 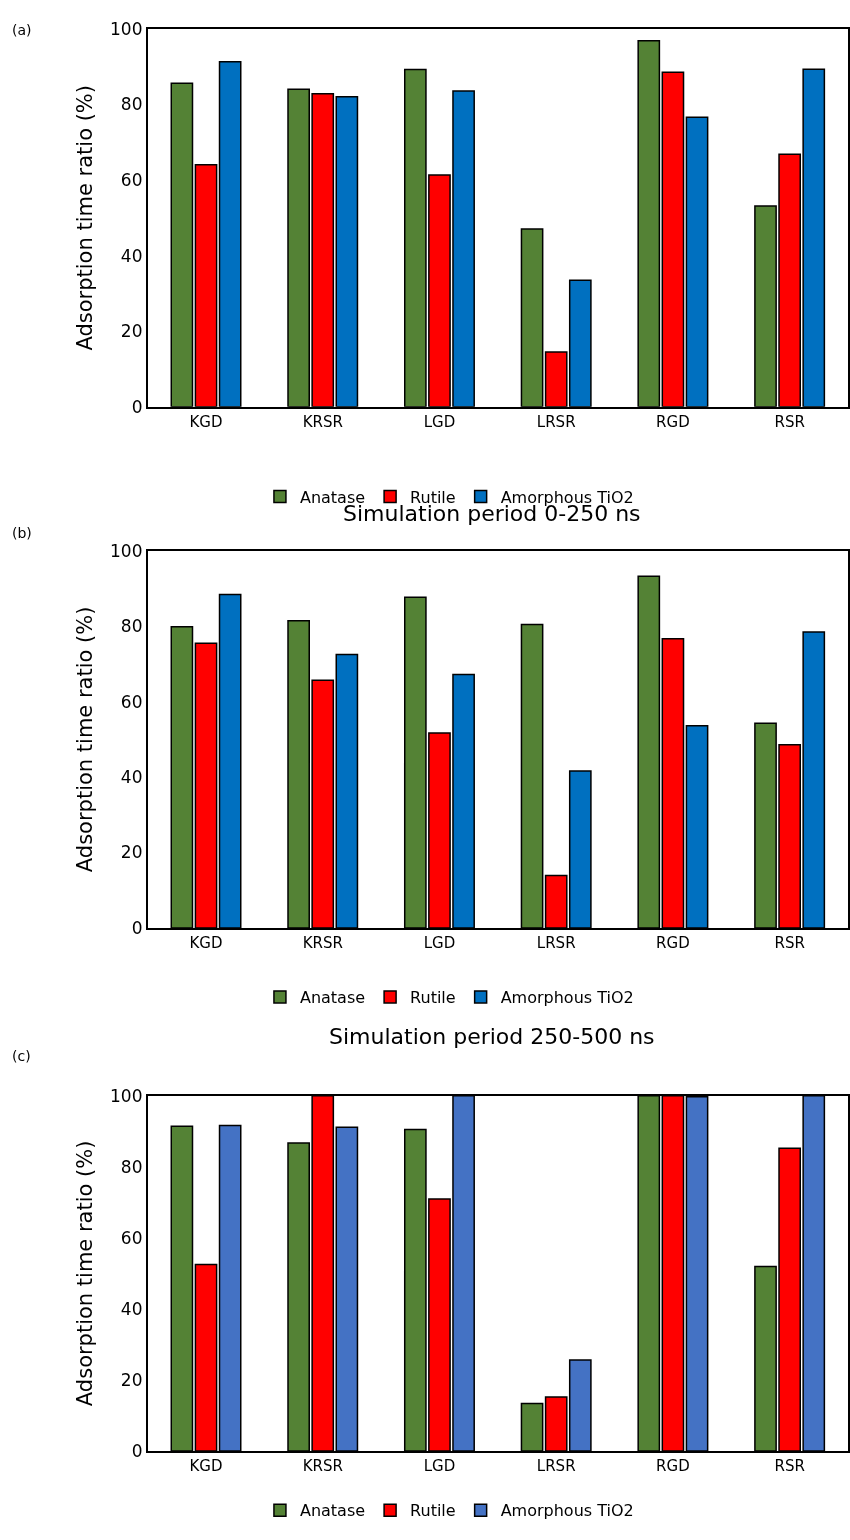 I want to click on chart-title: Simulation period 250-500 ns, so click(x=492, y=1036).